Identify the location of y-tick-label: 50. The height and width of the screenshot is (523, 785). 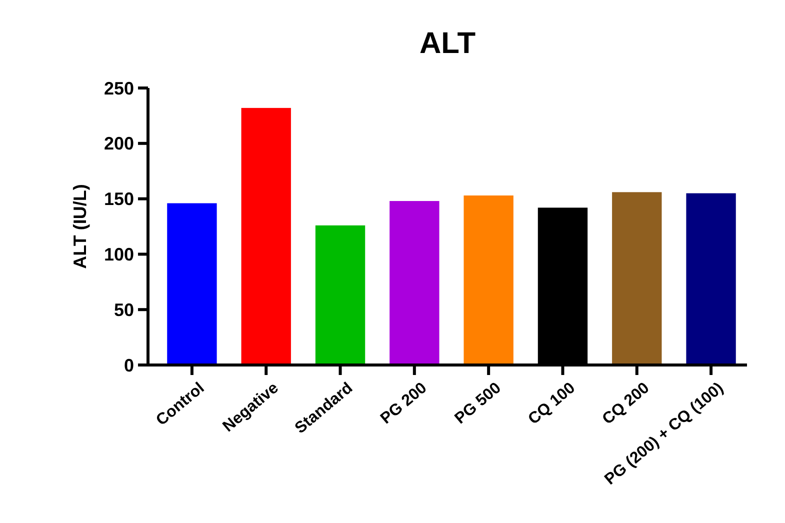
(124, 310).